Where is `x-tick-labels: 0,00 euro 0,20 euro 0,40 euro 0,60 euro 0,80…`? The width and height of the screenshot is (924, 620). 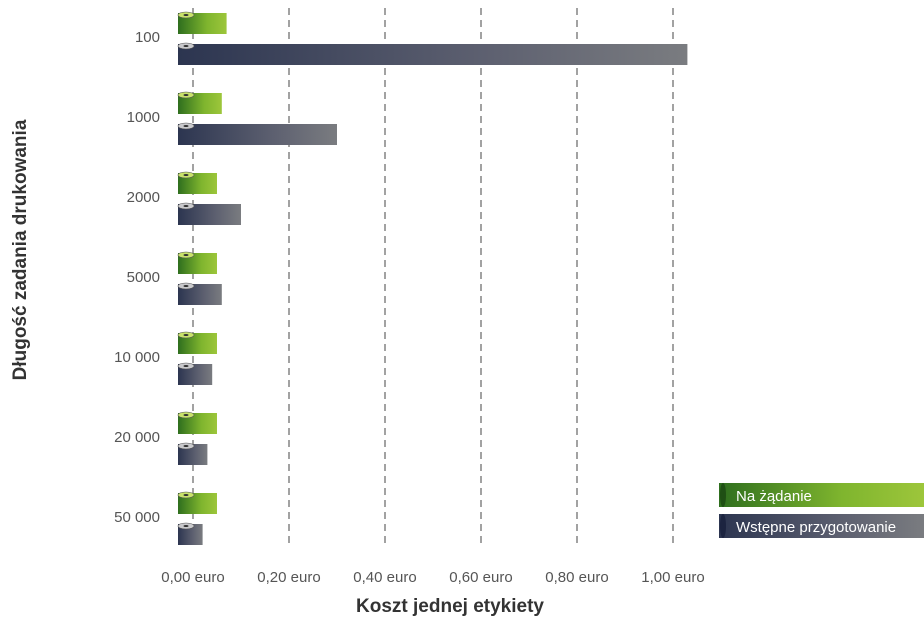 x-tick-labels: 0,00 euro 0,20 euro 0,40 euro 0,60 euro 0,80… is located at coordinates (432, 577).